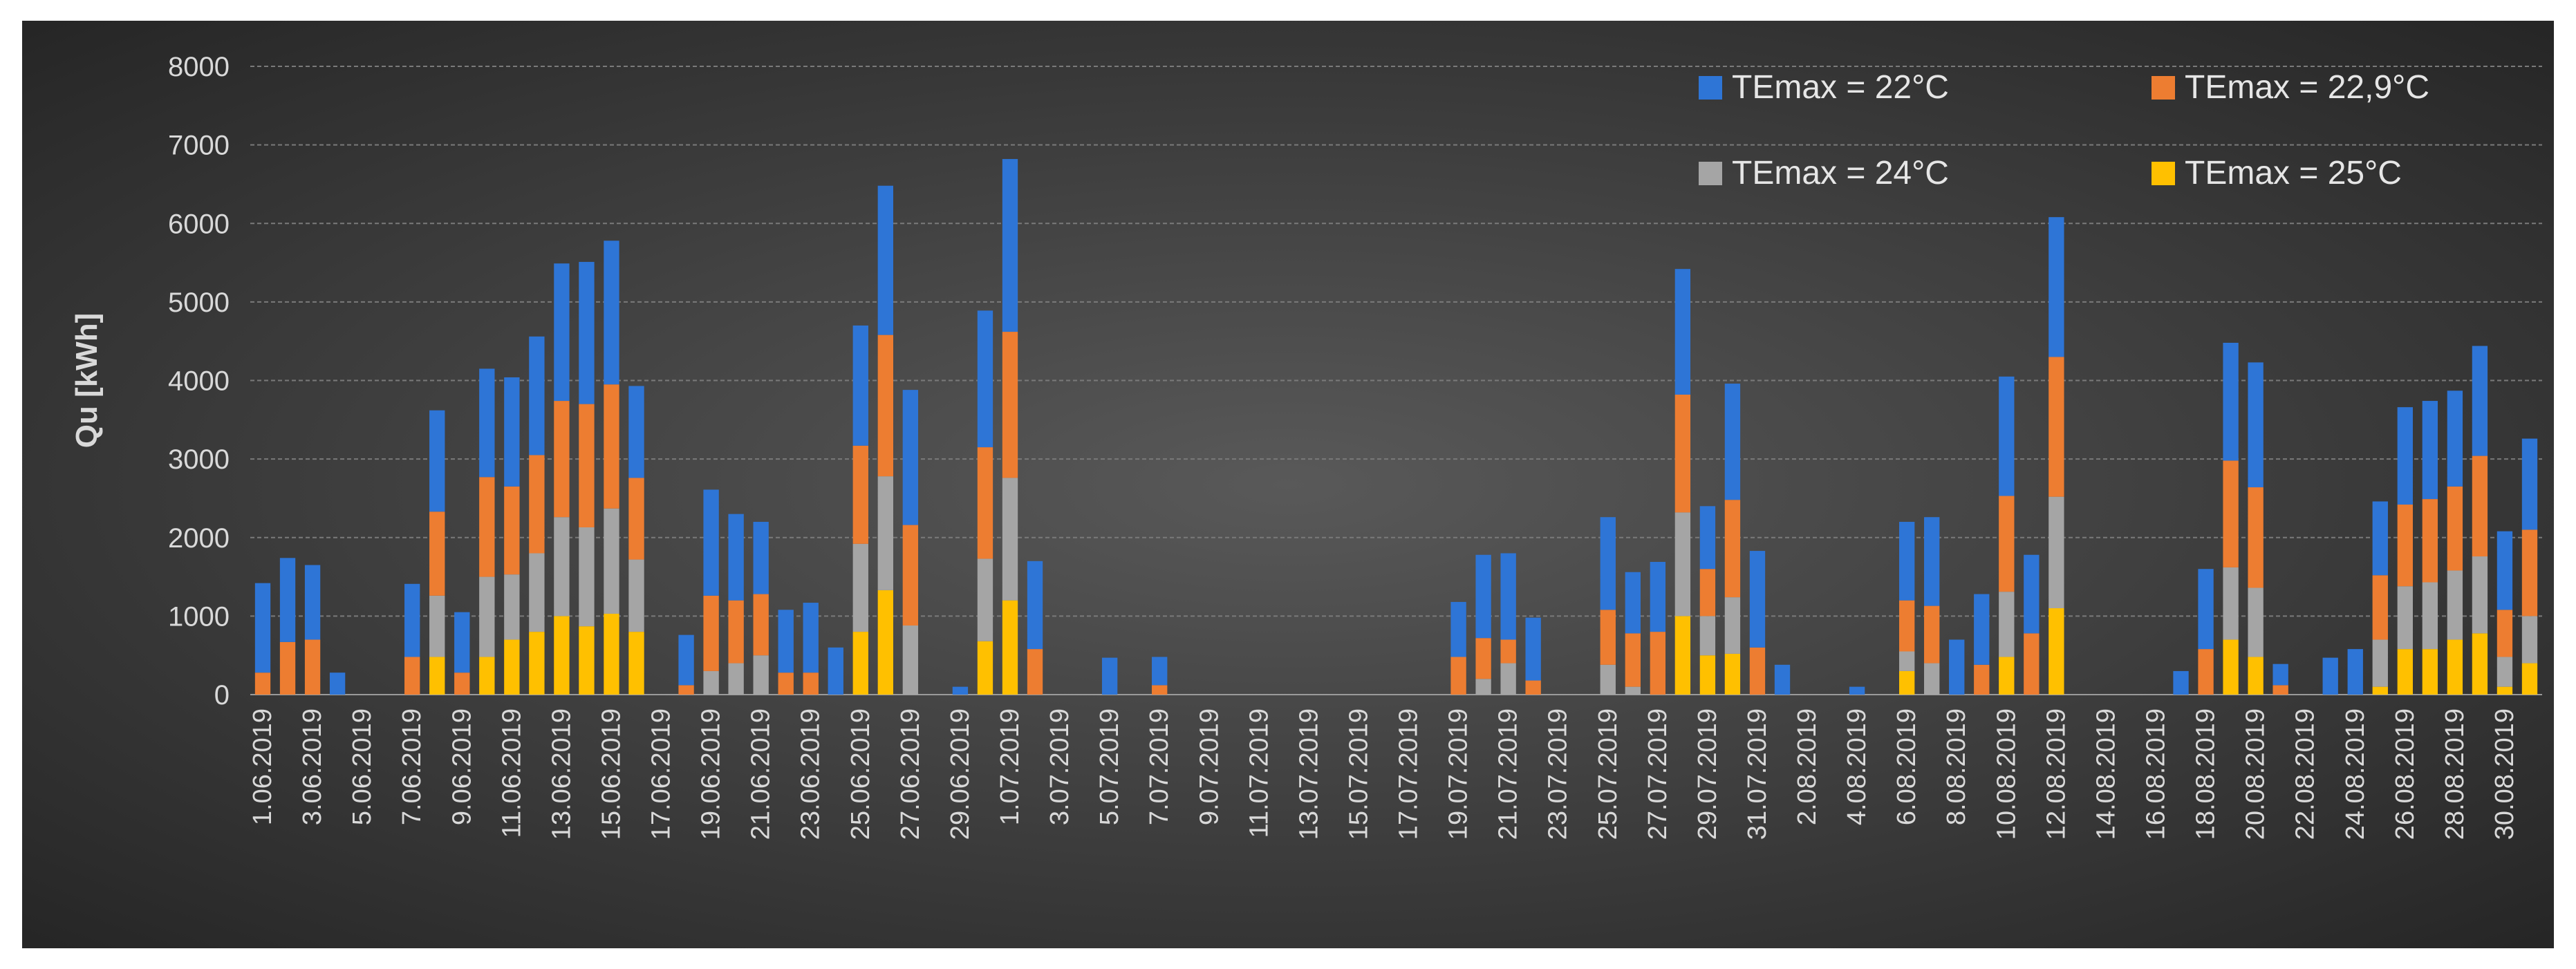  Describe the element at coordinates (2307, 87) in the screenshot. I see `legend-label: TEmax = 22,9°C` at that location.